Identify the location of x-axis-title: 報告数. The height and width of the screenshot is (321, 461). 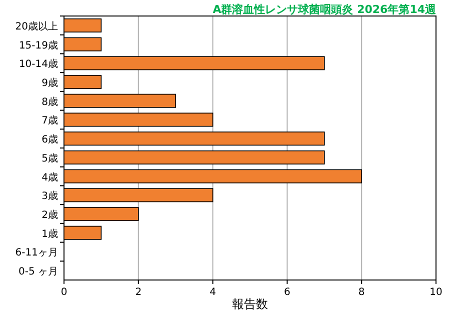
(250, 304).